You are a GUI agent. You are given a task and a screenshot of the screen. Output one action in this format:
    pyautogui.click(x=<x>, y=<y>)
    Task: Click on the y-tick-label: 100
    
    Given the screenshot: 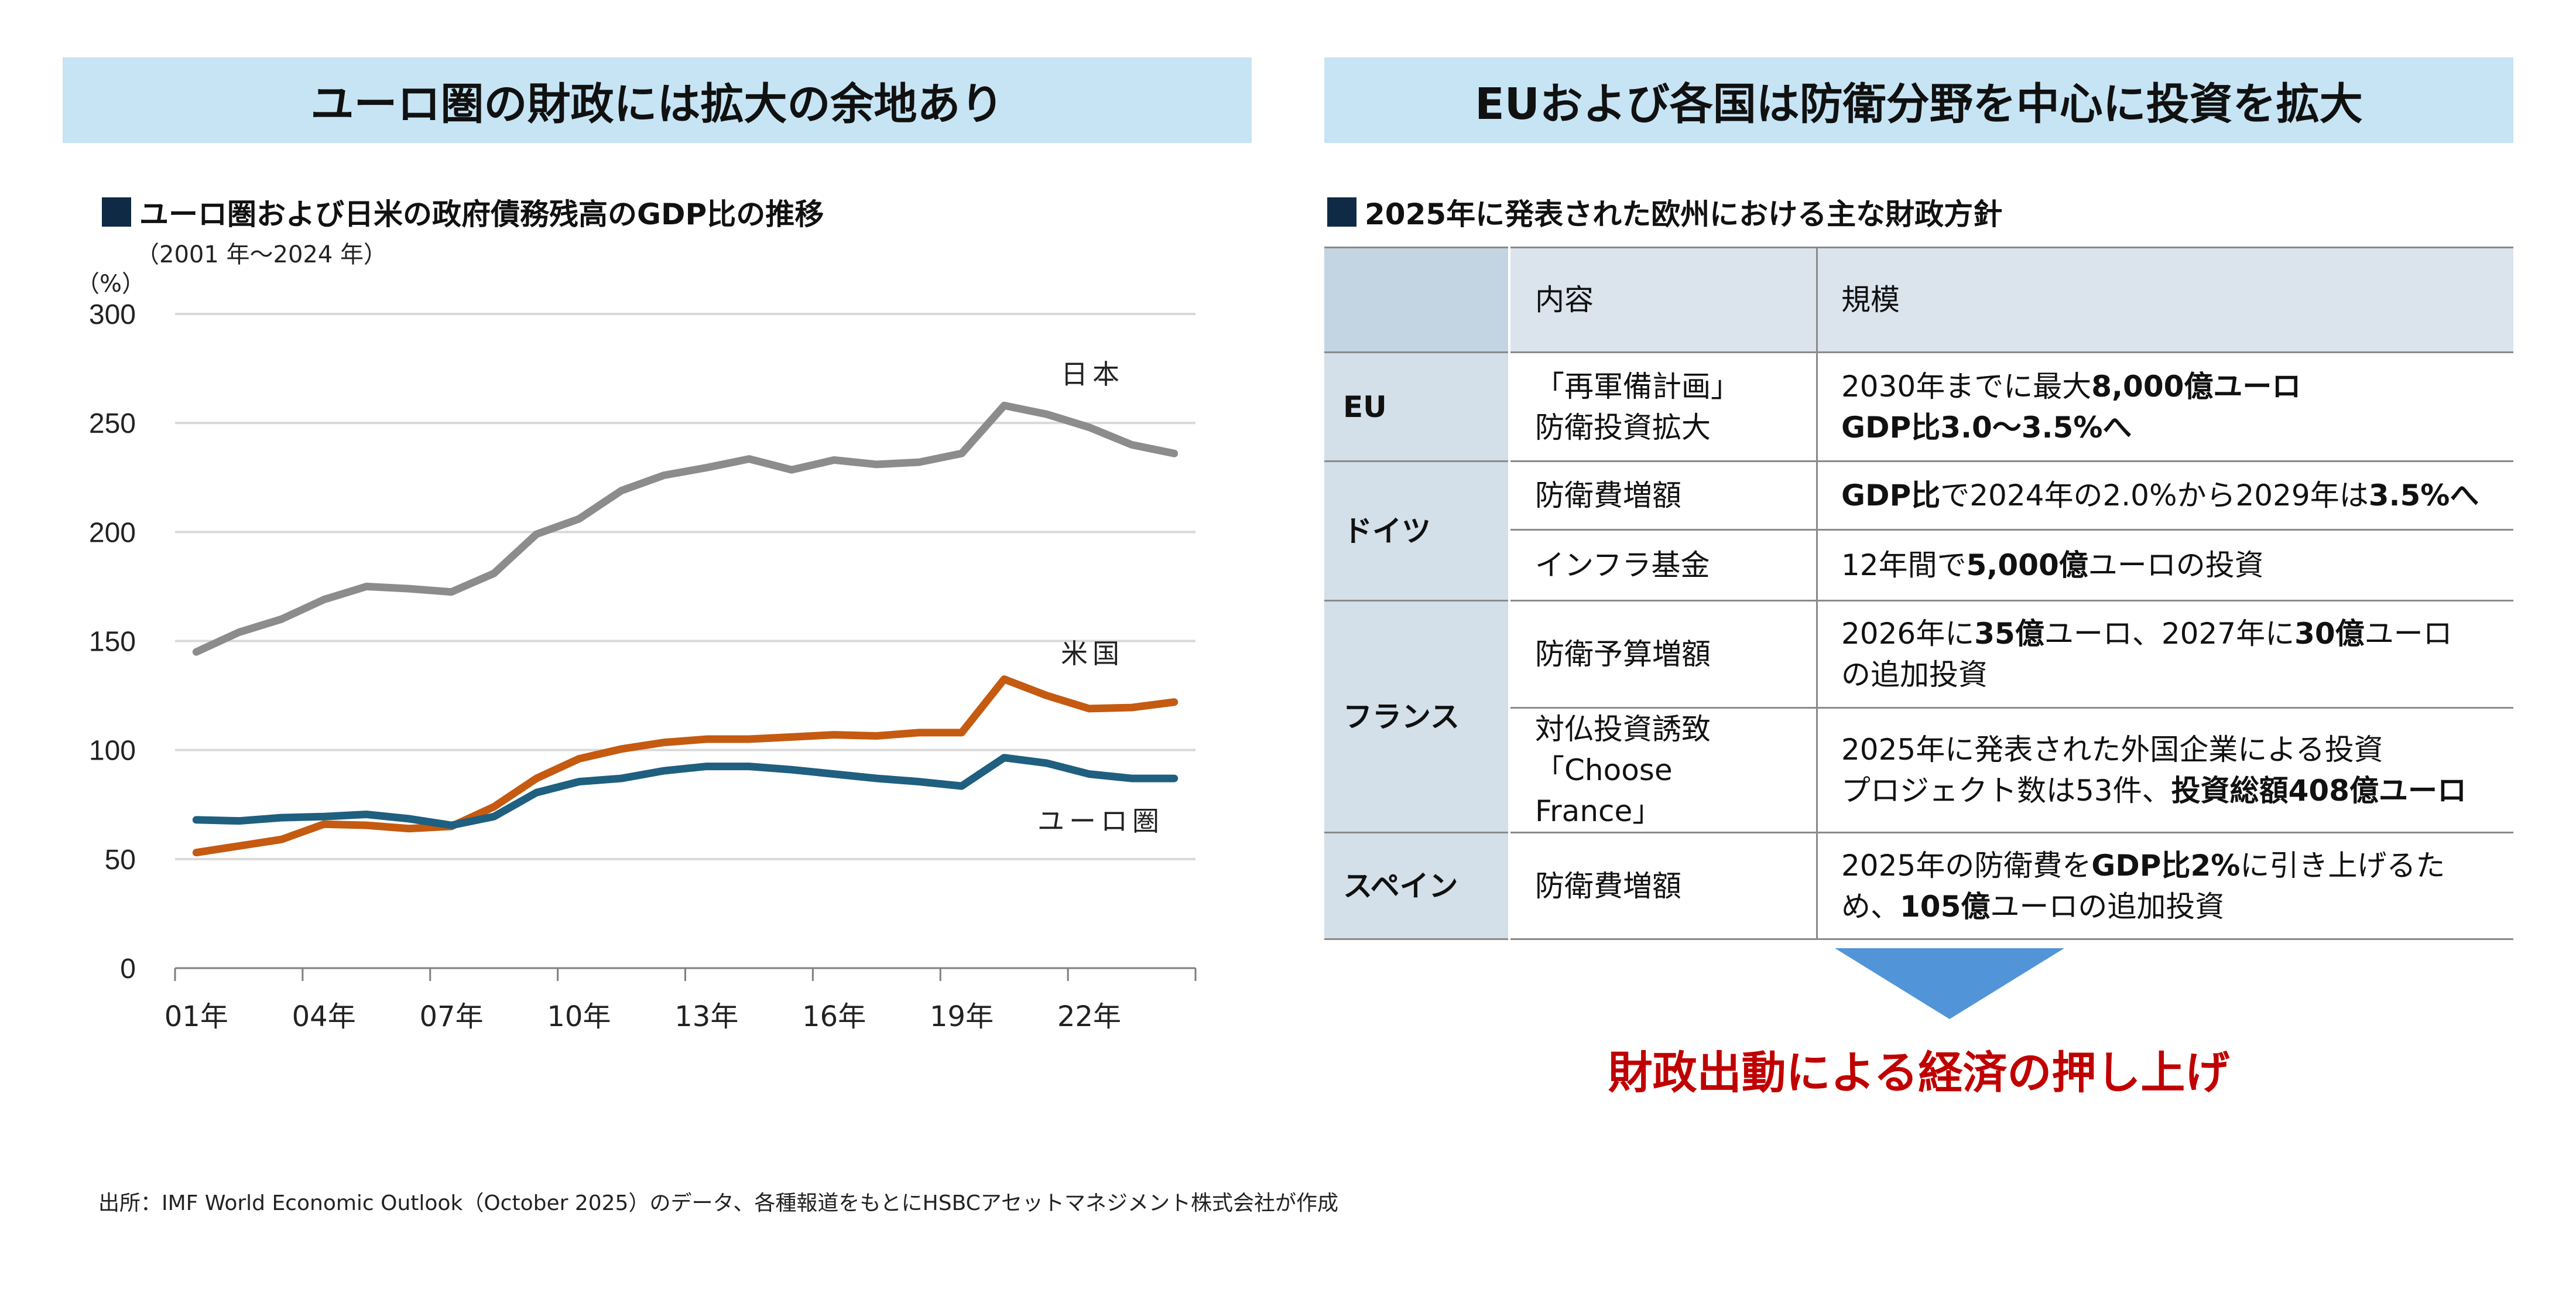 What is the action you would take?
    pyautogui.click(x=112, y=751)
    